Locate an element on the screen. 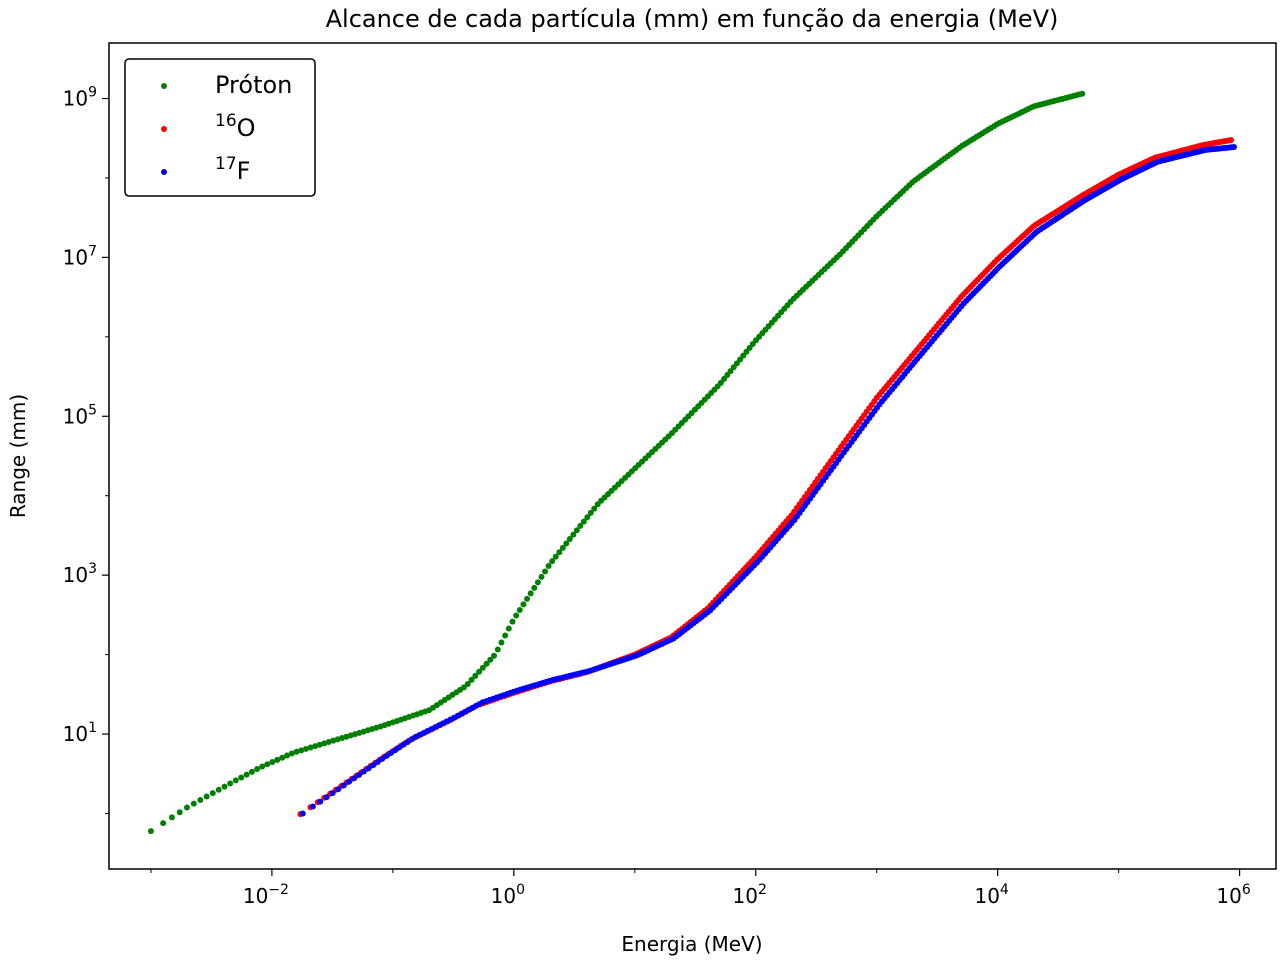 This screenshot has width=1280, height=960. y-tick-label: 10¹ is located at coordinates (80, 733).